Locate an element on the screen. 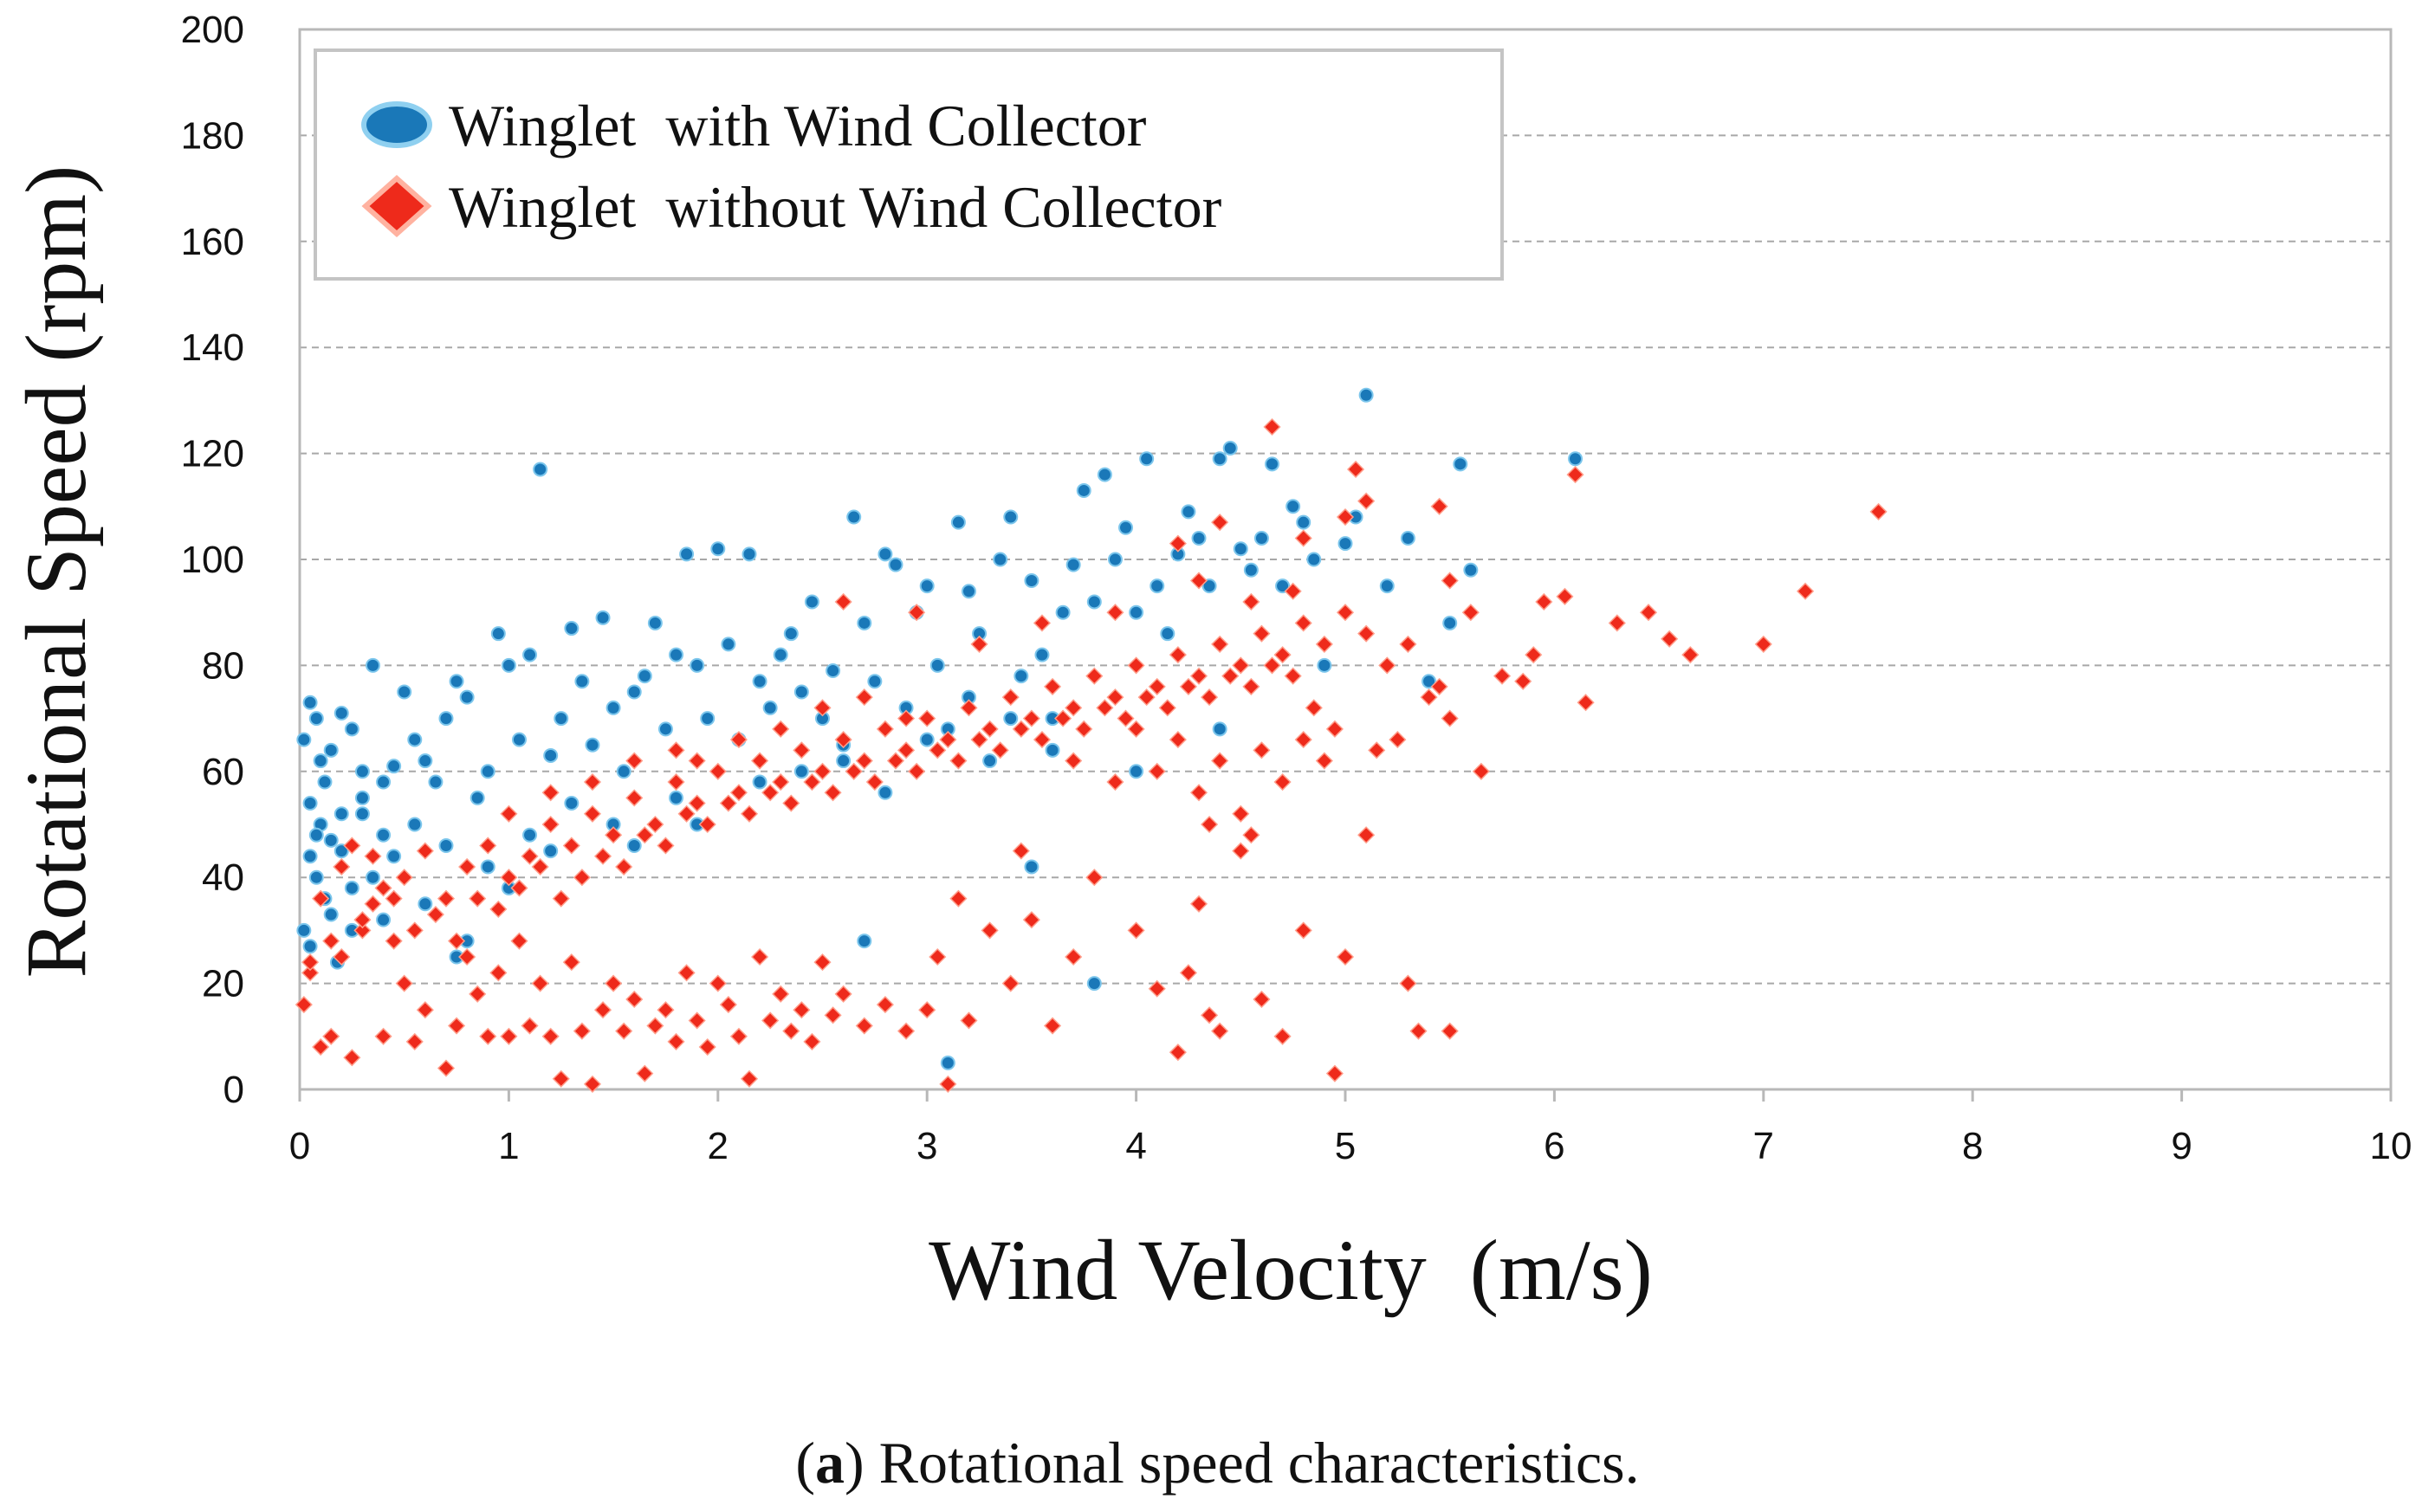  caption-open: ( is located at coordinates (805, 1463).